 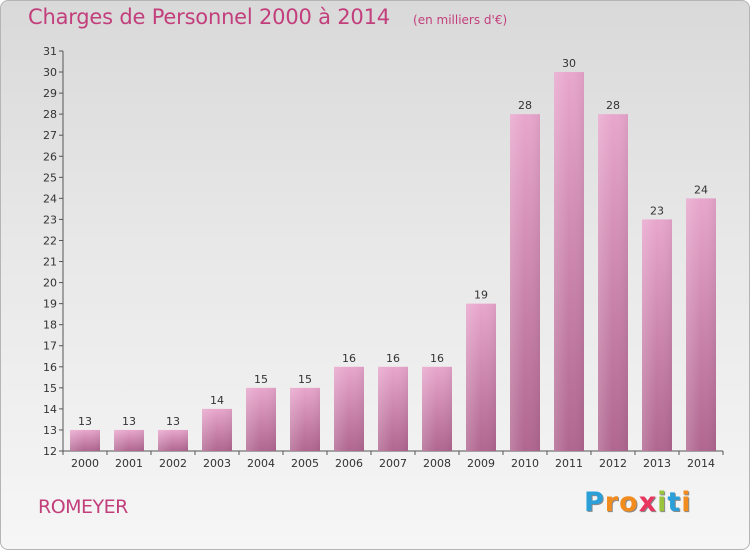 I want to click on y-tick-label: 21, so click(x=50, y=262).